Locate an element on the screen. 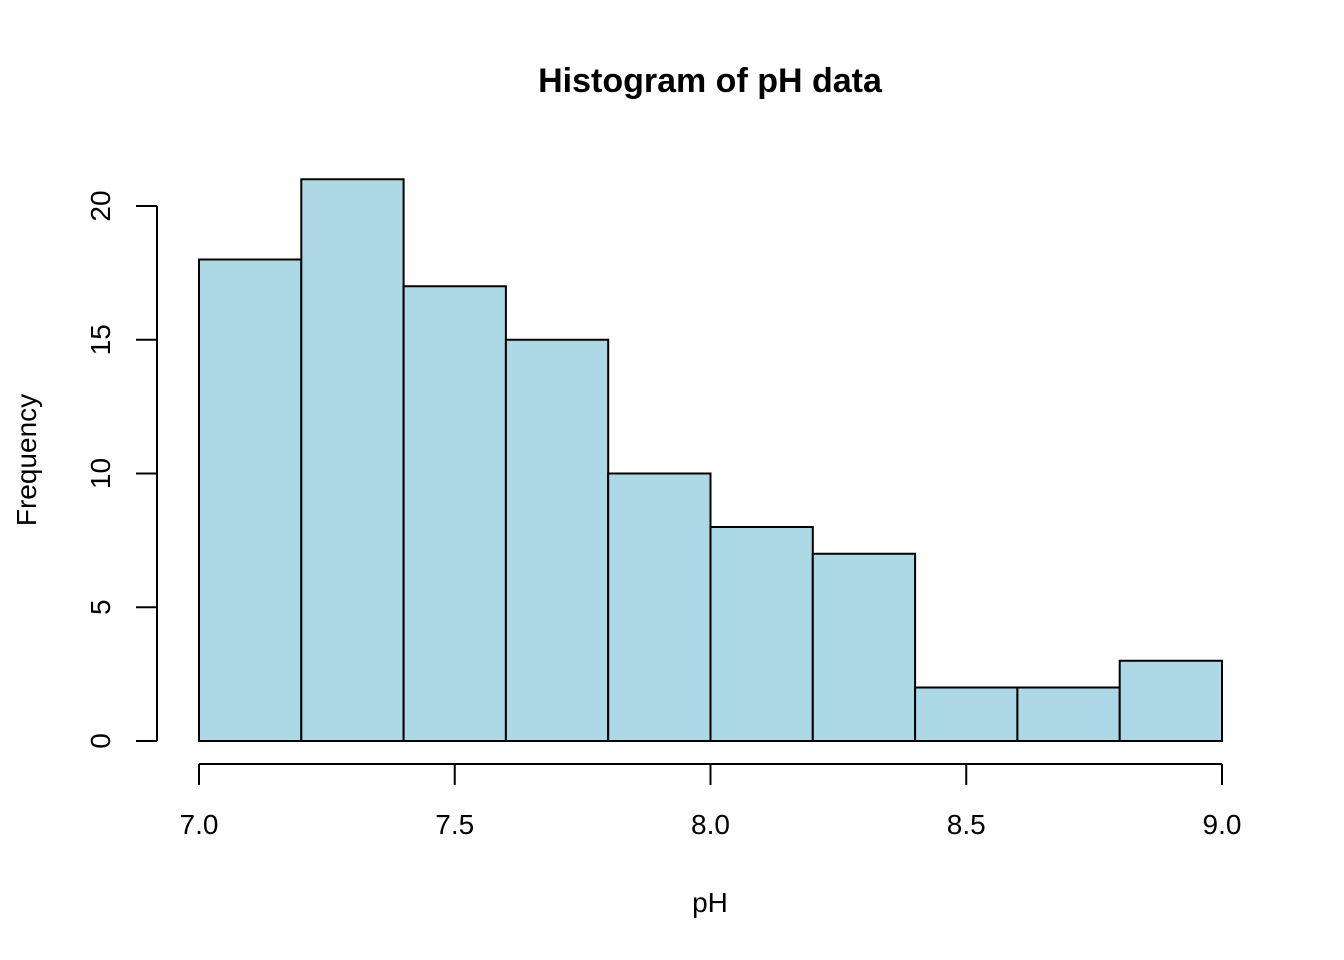  chart-title: Histogram of pH data is located at coordinates (710, 81).